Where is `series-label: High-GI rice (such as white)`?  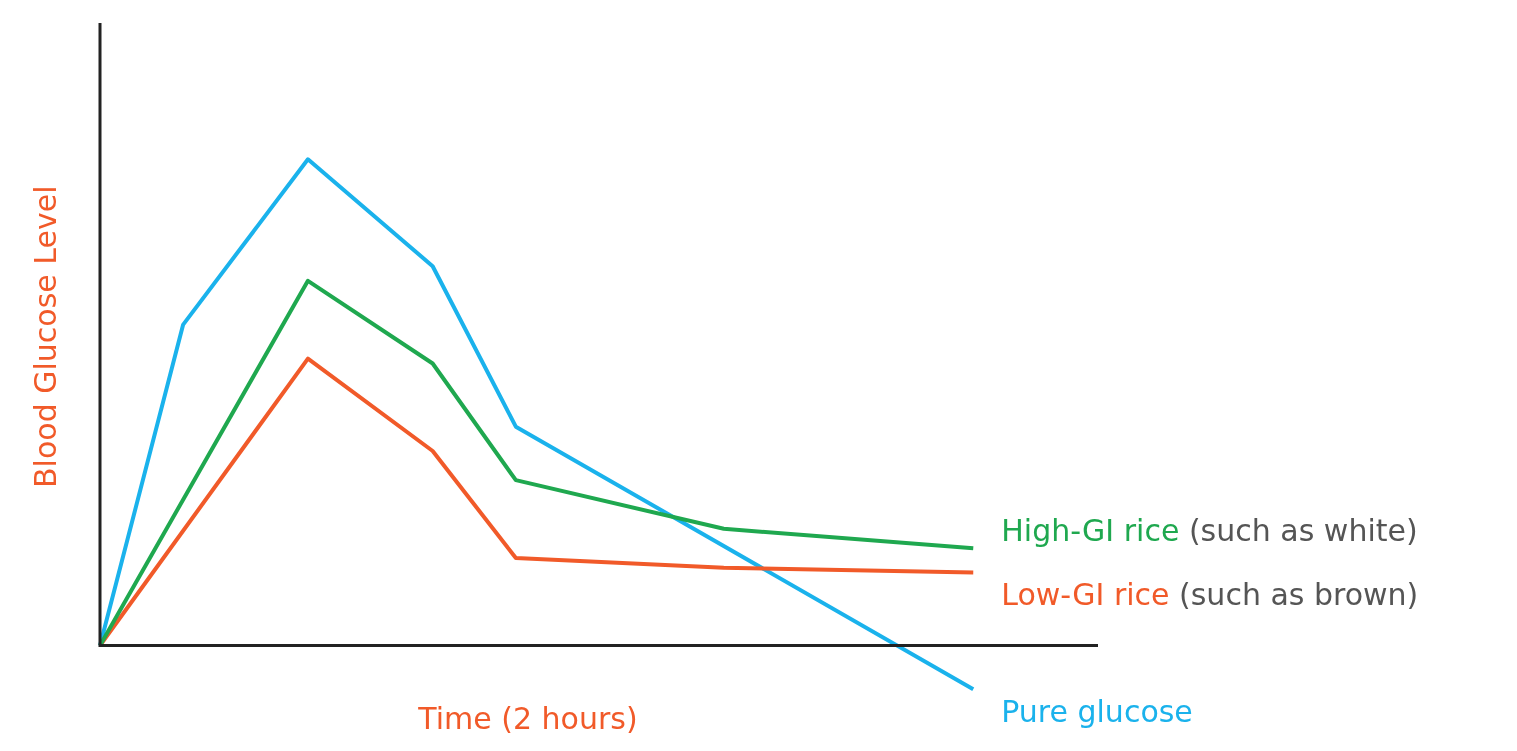 series-label: High-GI rice (such as white) is located at coordinates (1209, 531).